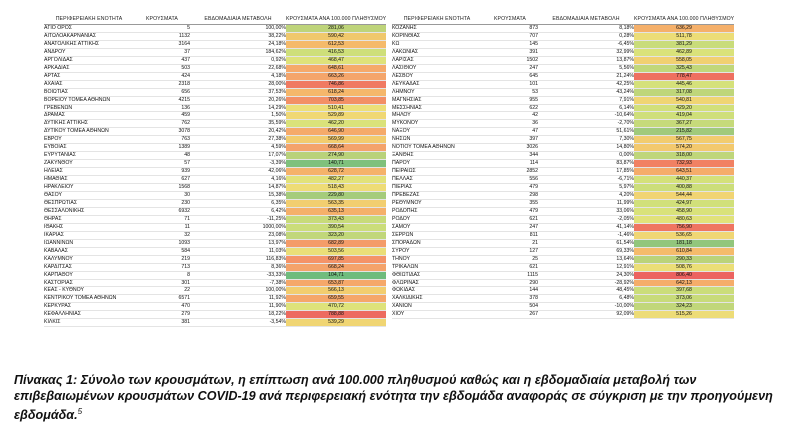 The width and height of the screenshot is (800, 437). What do you see at coordinates (238, 92) in the screenshot?
I see `weekly-change-cell: 37,53%` at bounding box center [238, 92].